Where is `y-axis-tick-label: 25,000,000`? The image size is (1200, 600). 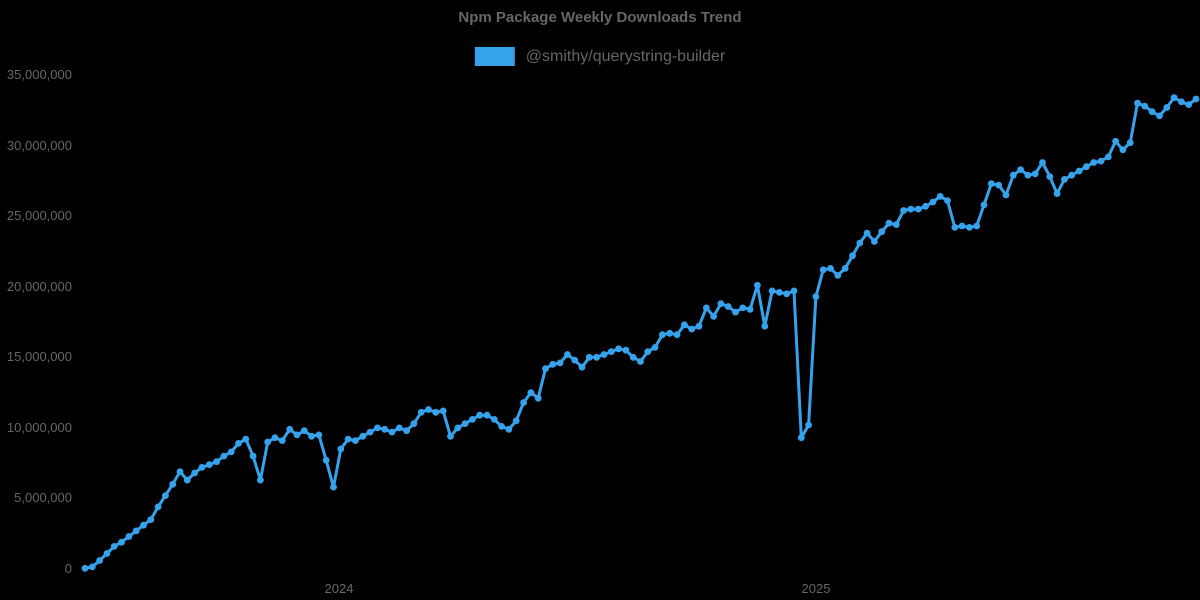
y-axis-tick-label: 25,000,000 is located at coordinates (39, 215).